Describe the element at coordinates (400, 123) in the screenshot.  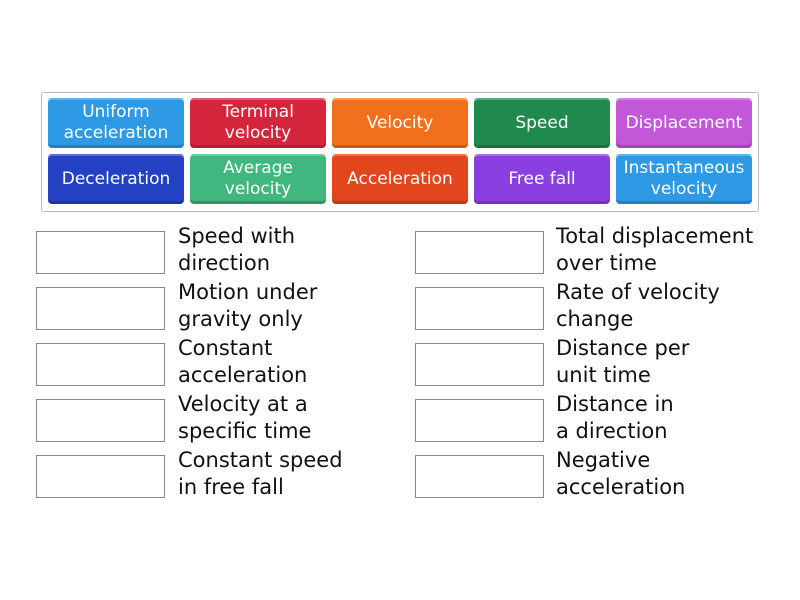
I see `answer-tile: Velocity` at that location.